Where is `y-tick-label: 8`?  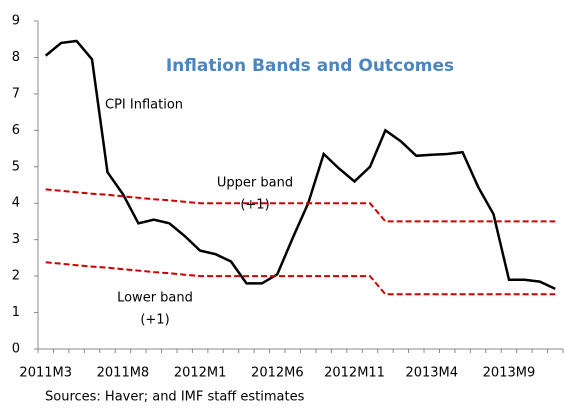 y-tick-label: 8 is located at coordinates (16, 57).